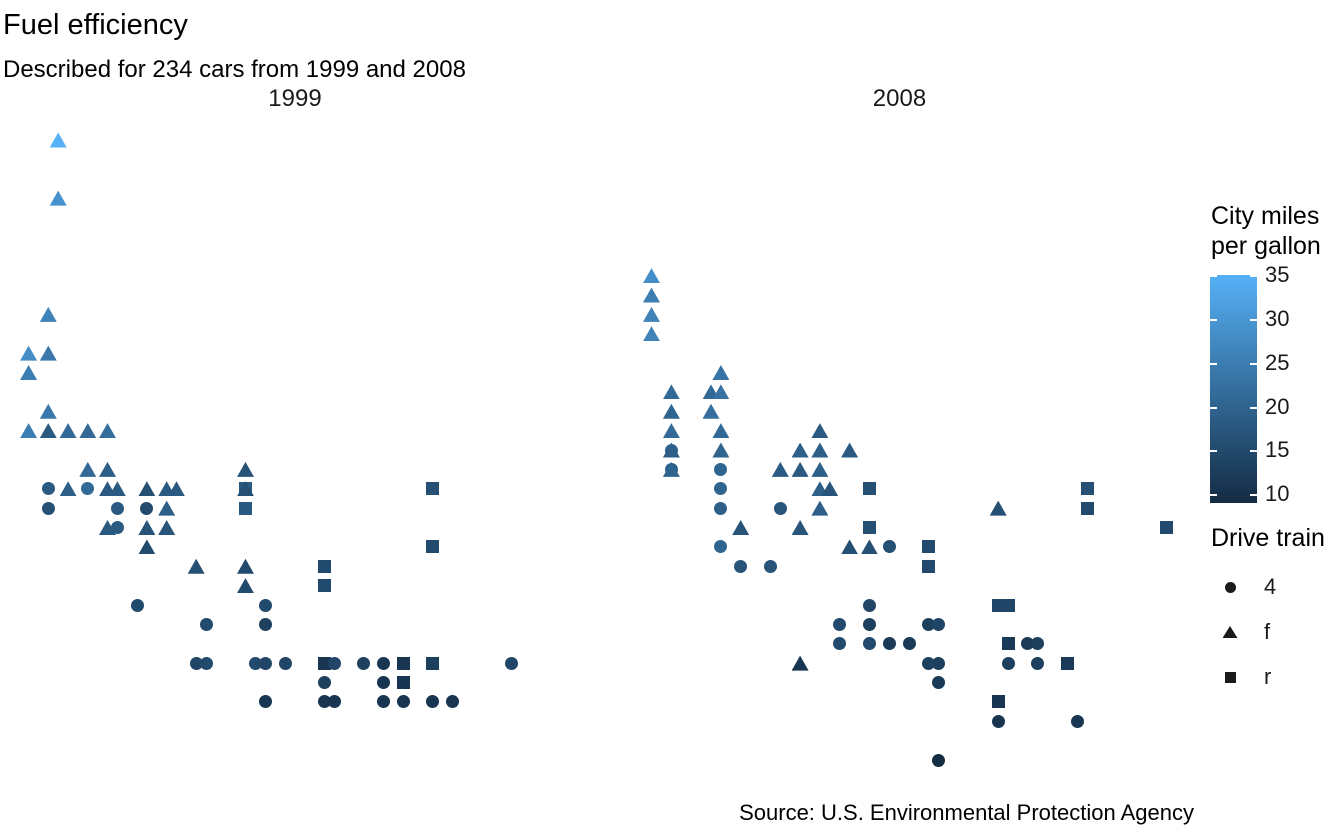 The height and width of the screenshot is (830, 1344). I want to click on colorbar-tick-label: 15, so click(1277, 450).